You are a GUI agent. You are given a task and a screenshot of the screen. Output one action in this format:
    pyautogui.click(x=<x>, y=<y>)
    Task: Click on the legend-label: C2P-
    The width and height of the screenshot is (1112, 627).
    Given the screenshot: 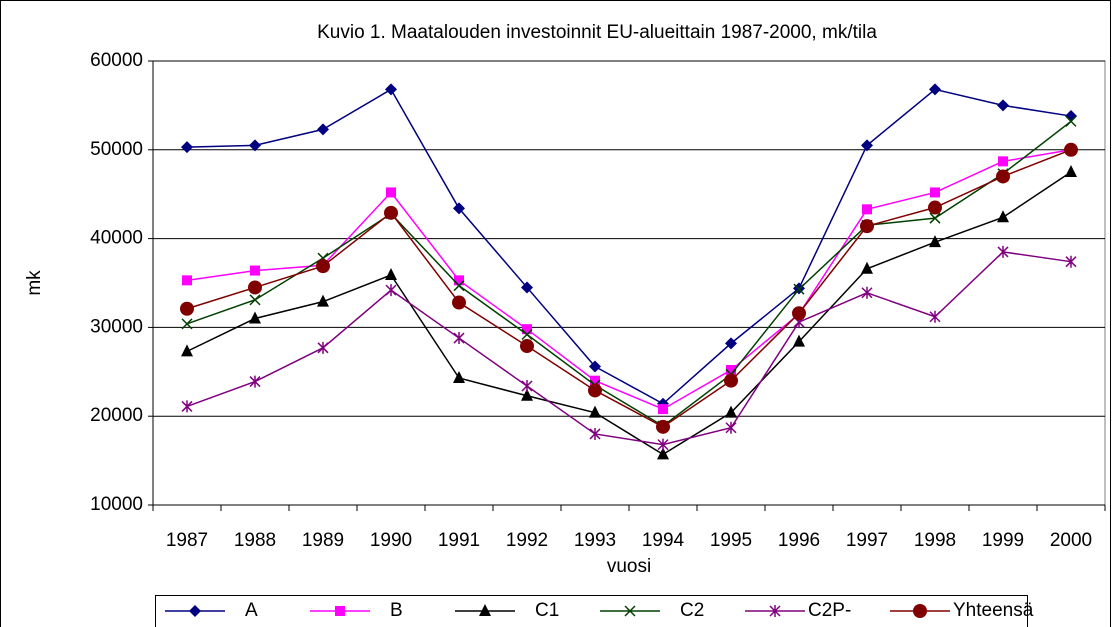 What is the action you would take?
    pyautogui.click(x=829, y=610)
    